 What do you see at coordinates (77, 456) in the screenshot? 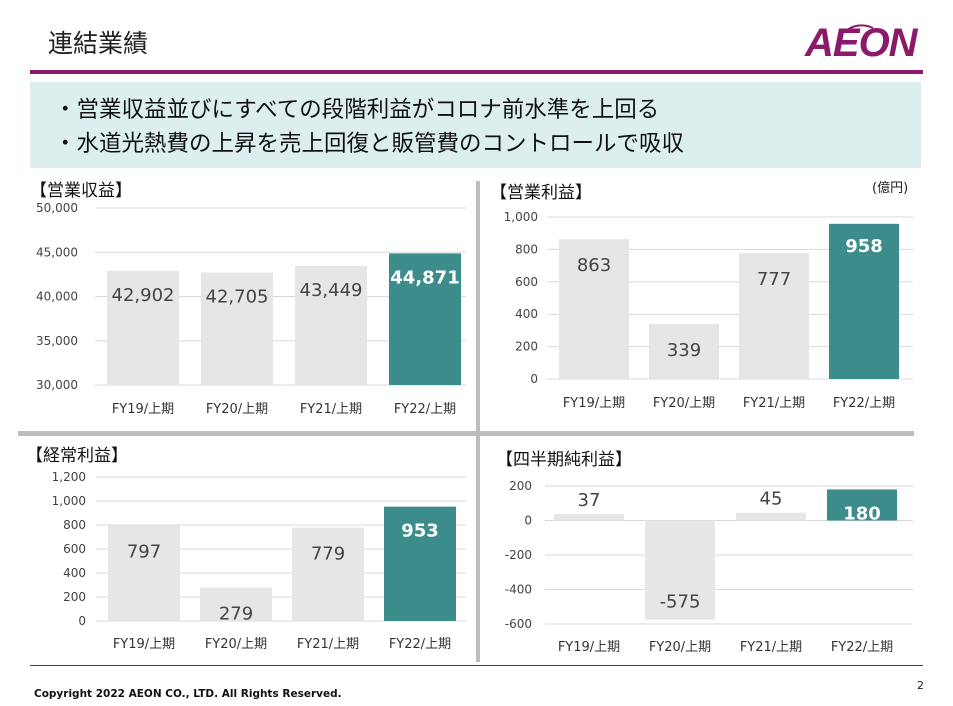
I see `chart-title-ordinary-income: 【経常利益】` at bounding box center [77, 456].